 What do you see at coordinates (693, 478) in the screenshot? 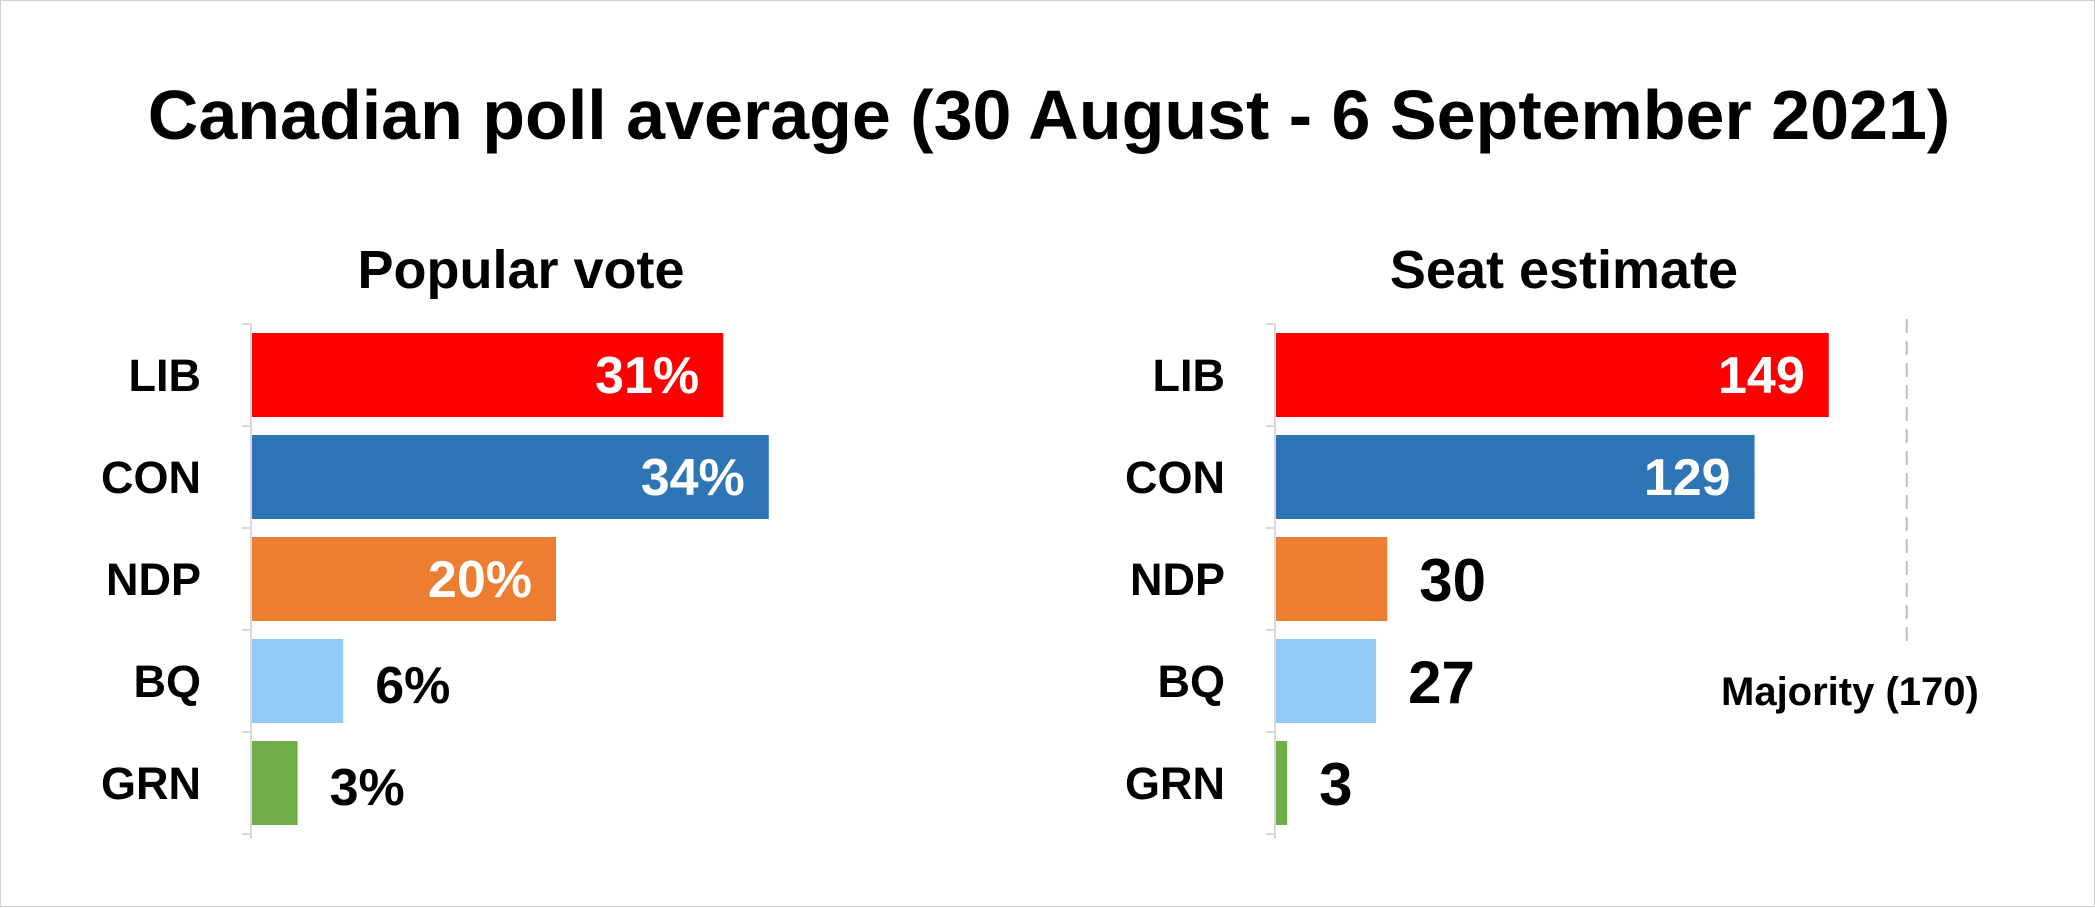
I see `popular-vote-value-label: 34%` at bounding box center [693, 478].